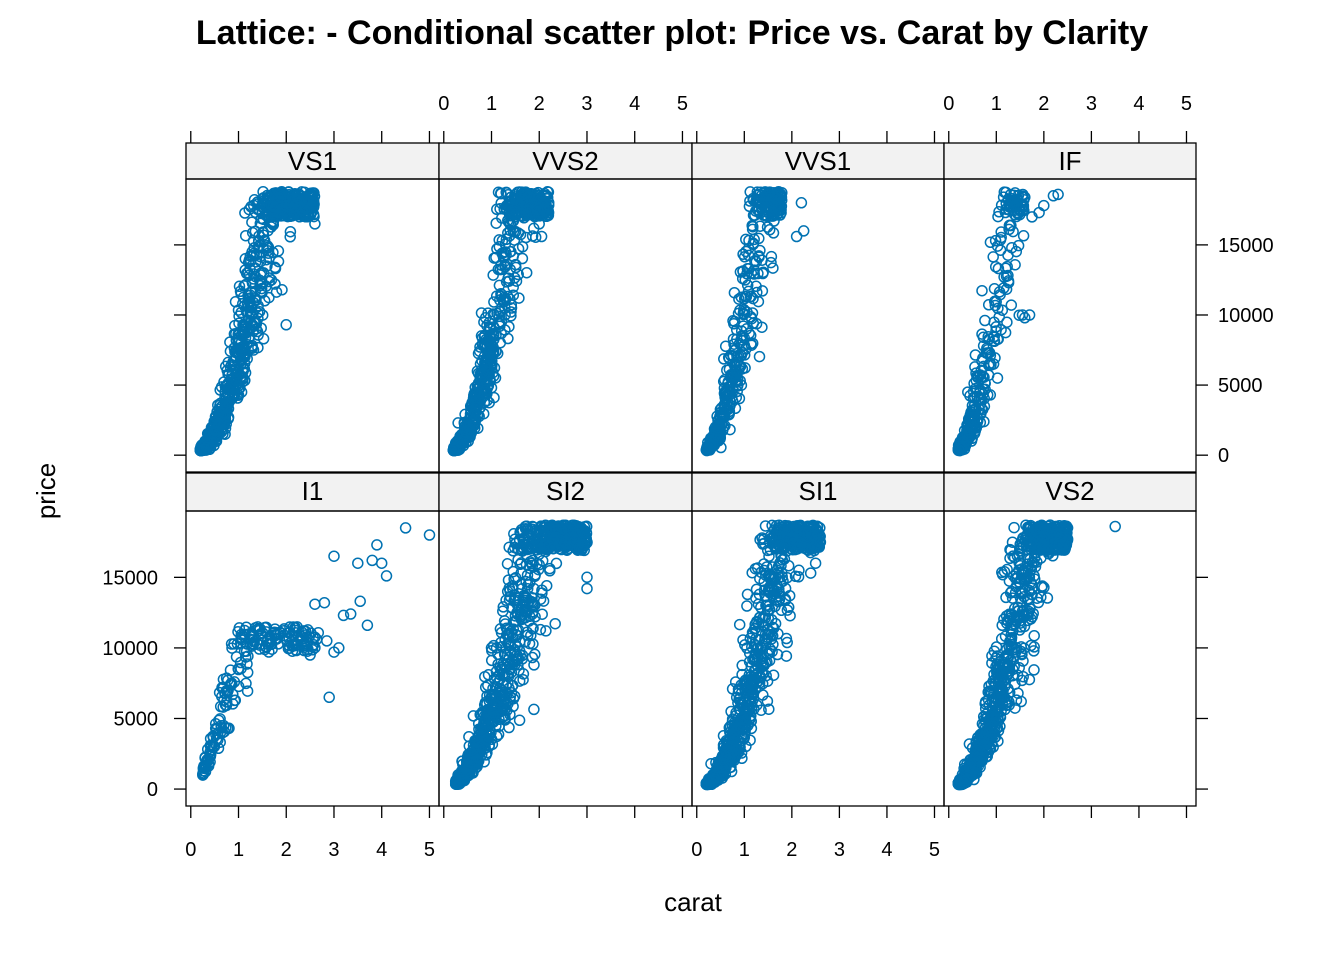 This screenshot has height=960, width=1344. I want to click on strip-i1, so click(312, 492).